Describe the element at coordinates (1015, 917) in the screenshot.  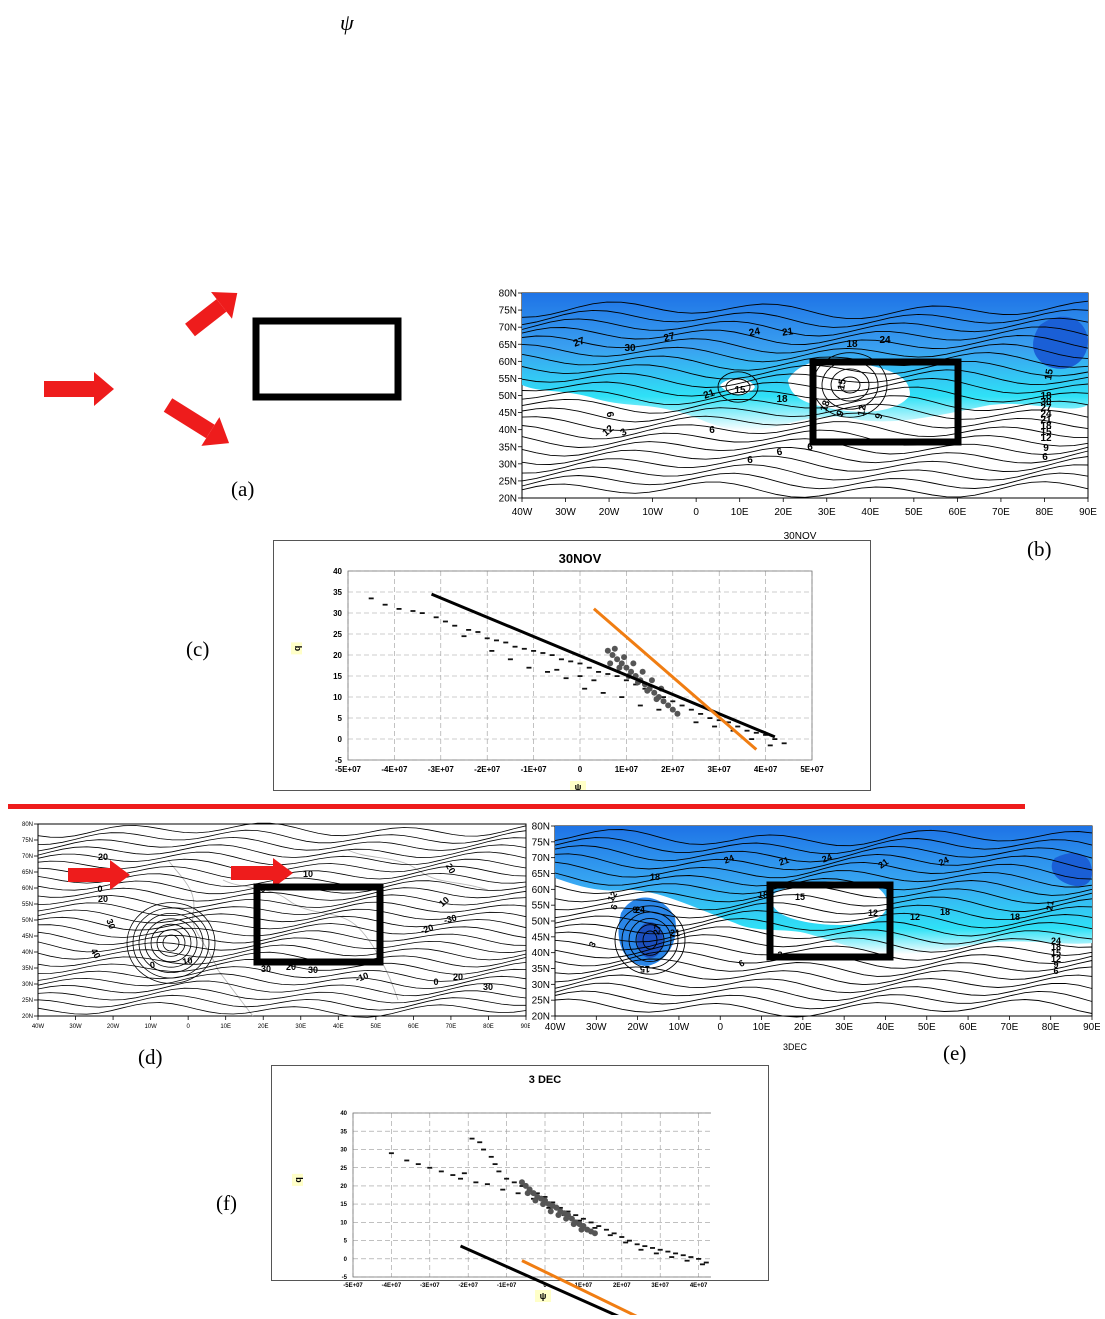
I see `contour-label: 18` at that location.